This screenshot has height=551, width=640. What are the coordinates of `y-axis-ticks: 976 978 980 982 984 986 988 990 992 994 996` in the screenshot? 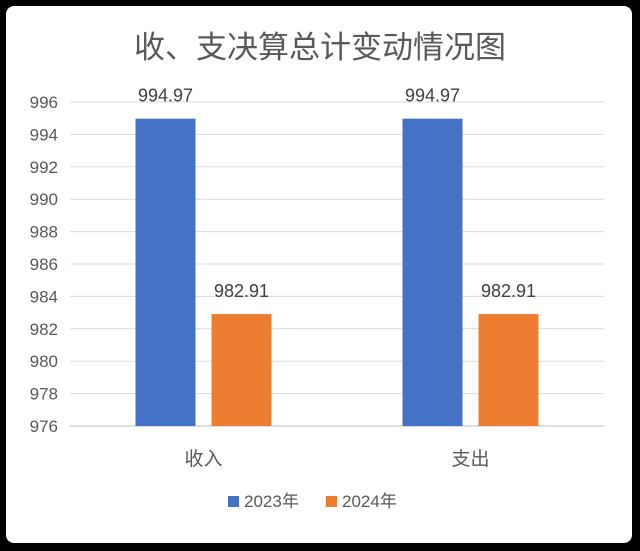 It's located at (44, 264).